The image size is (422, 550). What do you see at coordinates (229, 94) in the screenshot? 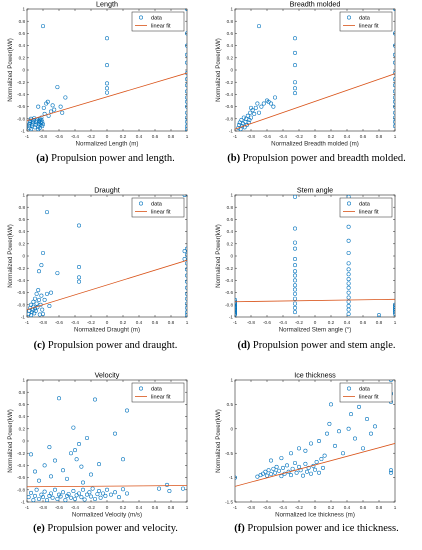
I see `y-tick-label: -0.4` at bounding box center [229, 94].